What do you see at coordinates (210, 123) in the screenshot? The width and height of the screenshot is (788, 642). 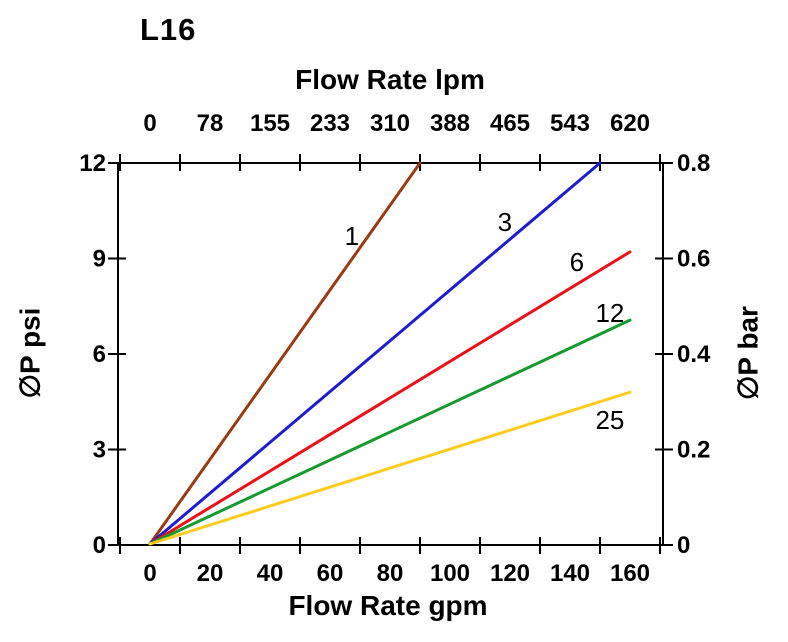 I see `top-tick-label: 78` at bounding box center [210, 123].